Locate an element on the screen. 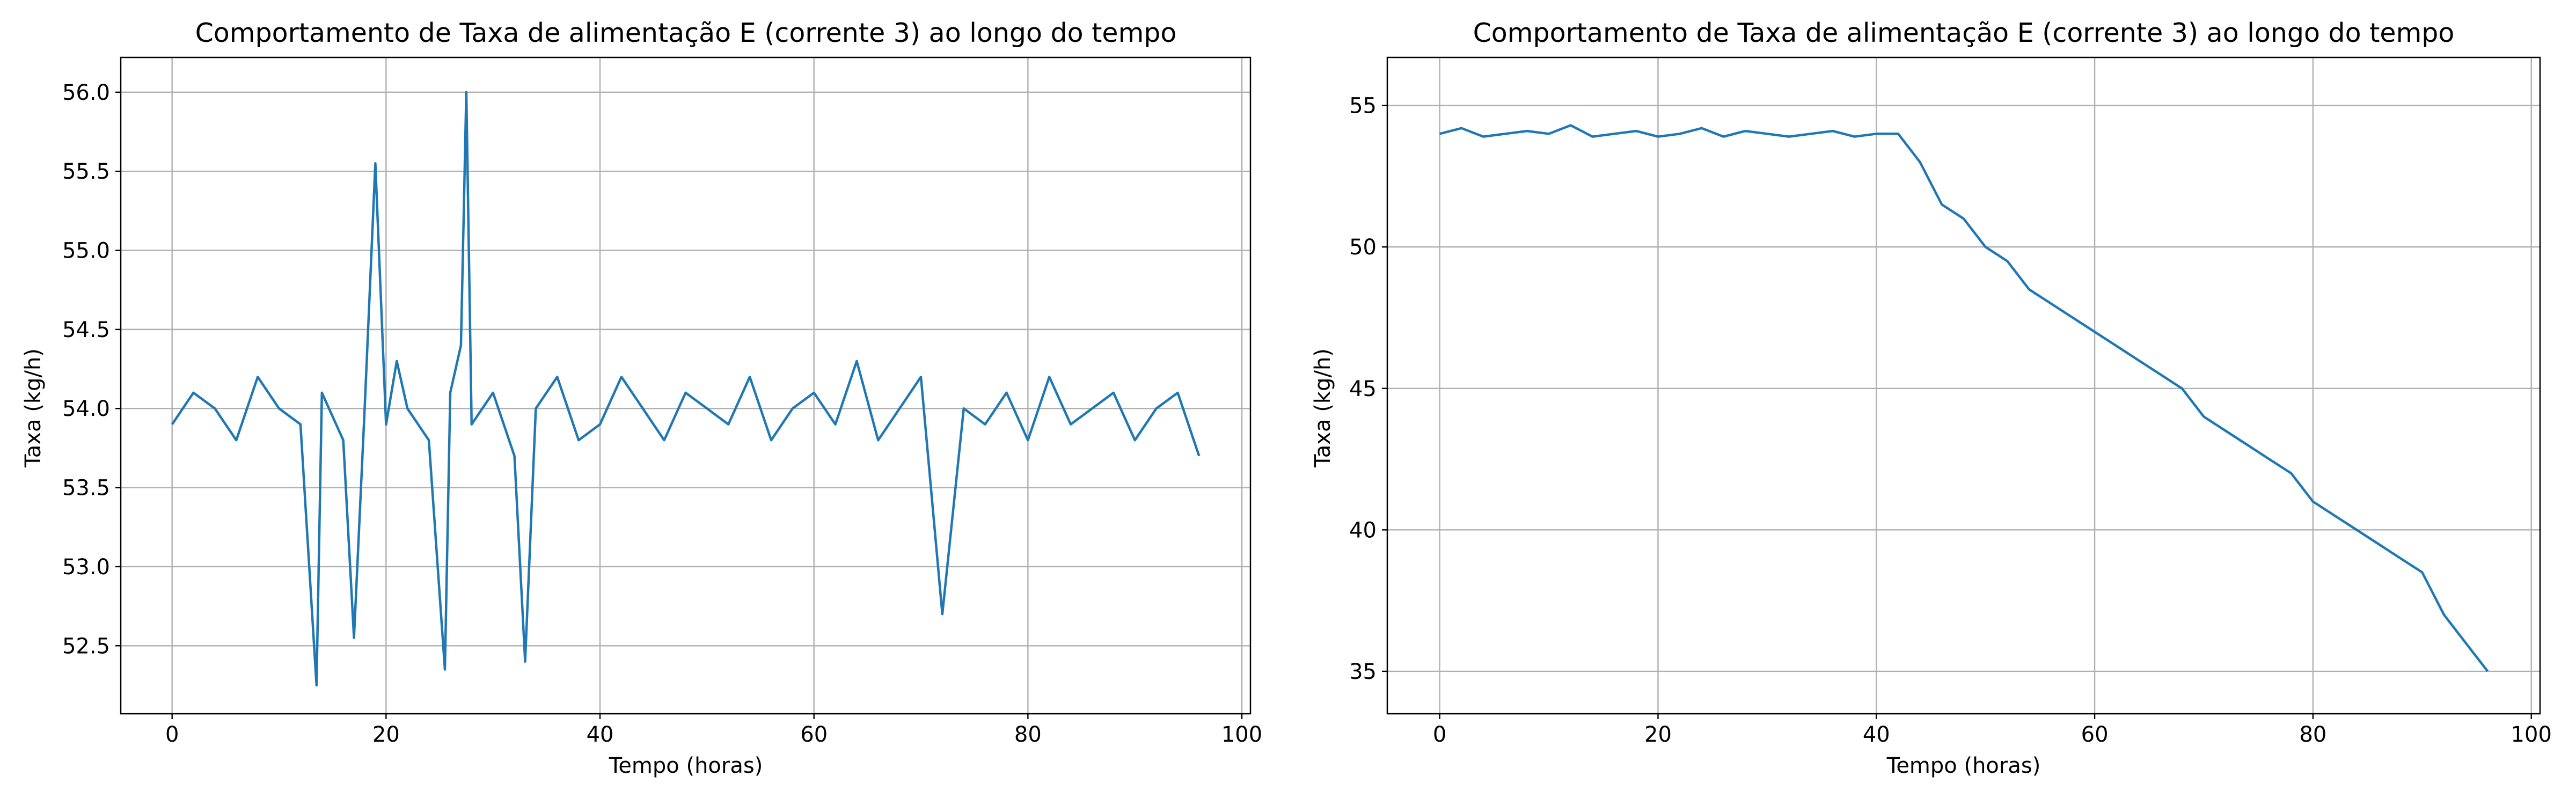 The image size is (2576, 805). y-tick-label: 55.0 is located at coordinates (86, 251).